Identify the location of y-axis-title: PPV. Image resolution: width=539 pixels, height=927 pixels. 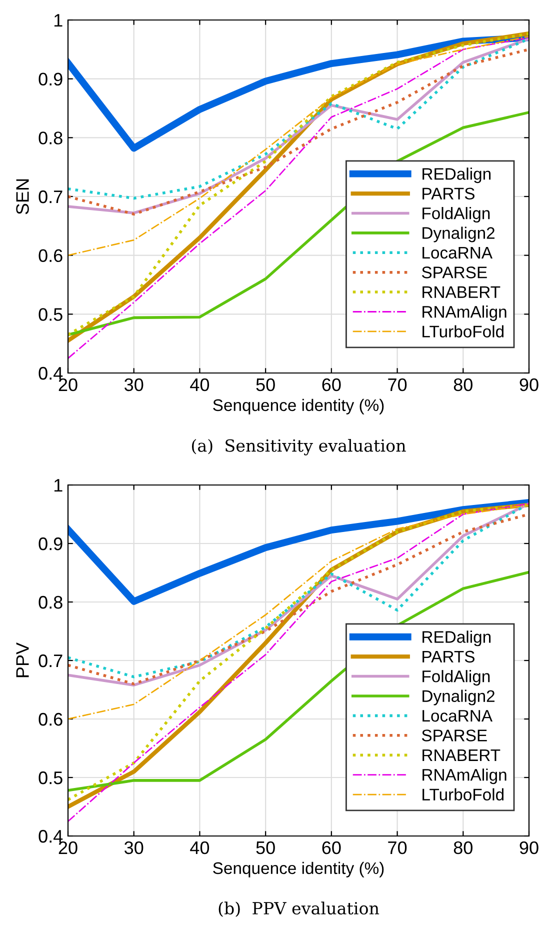
(22, 660).